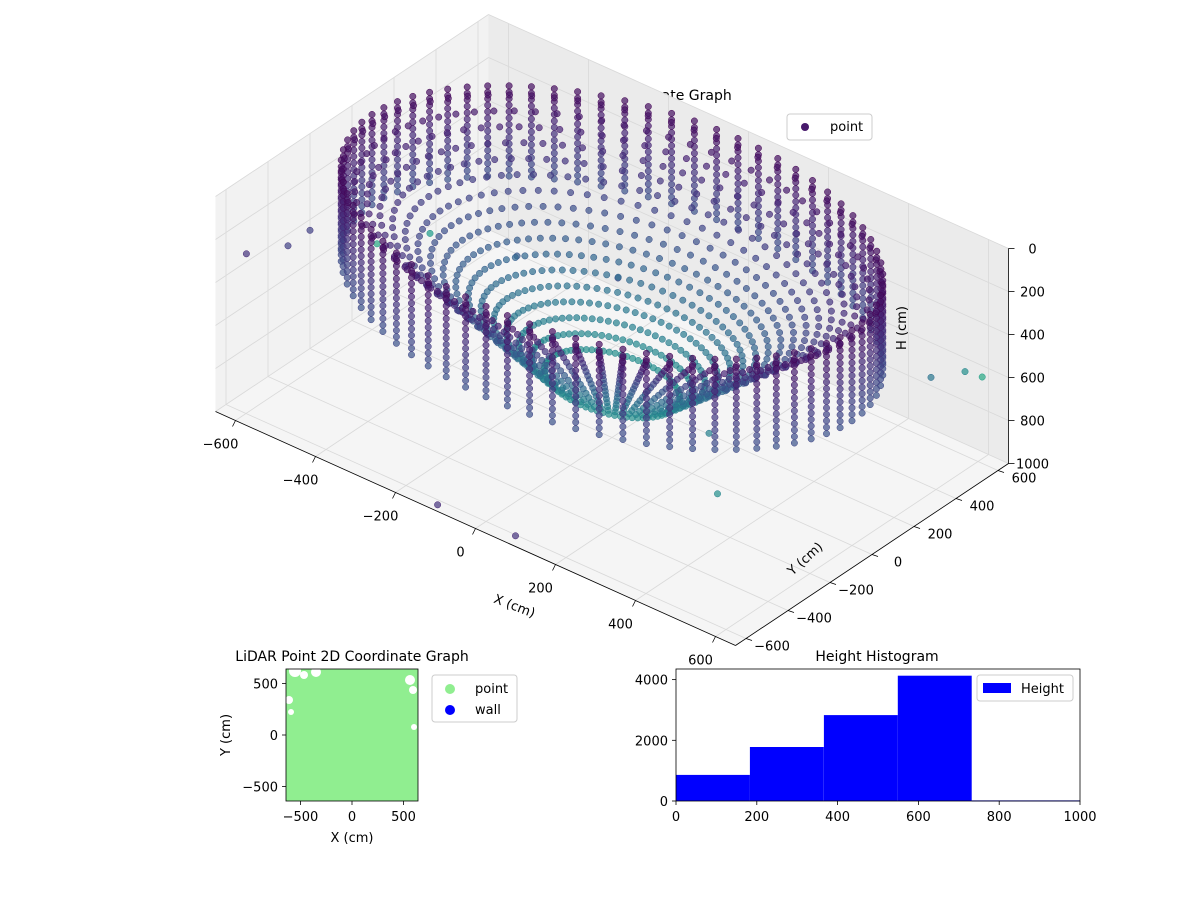 This screenshot has height=900, width=1200. I want to click on grid-y, so click(612, 437).